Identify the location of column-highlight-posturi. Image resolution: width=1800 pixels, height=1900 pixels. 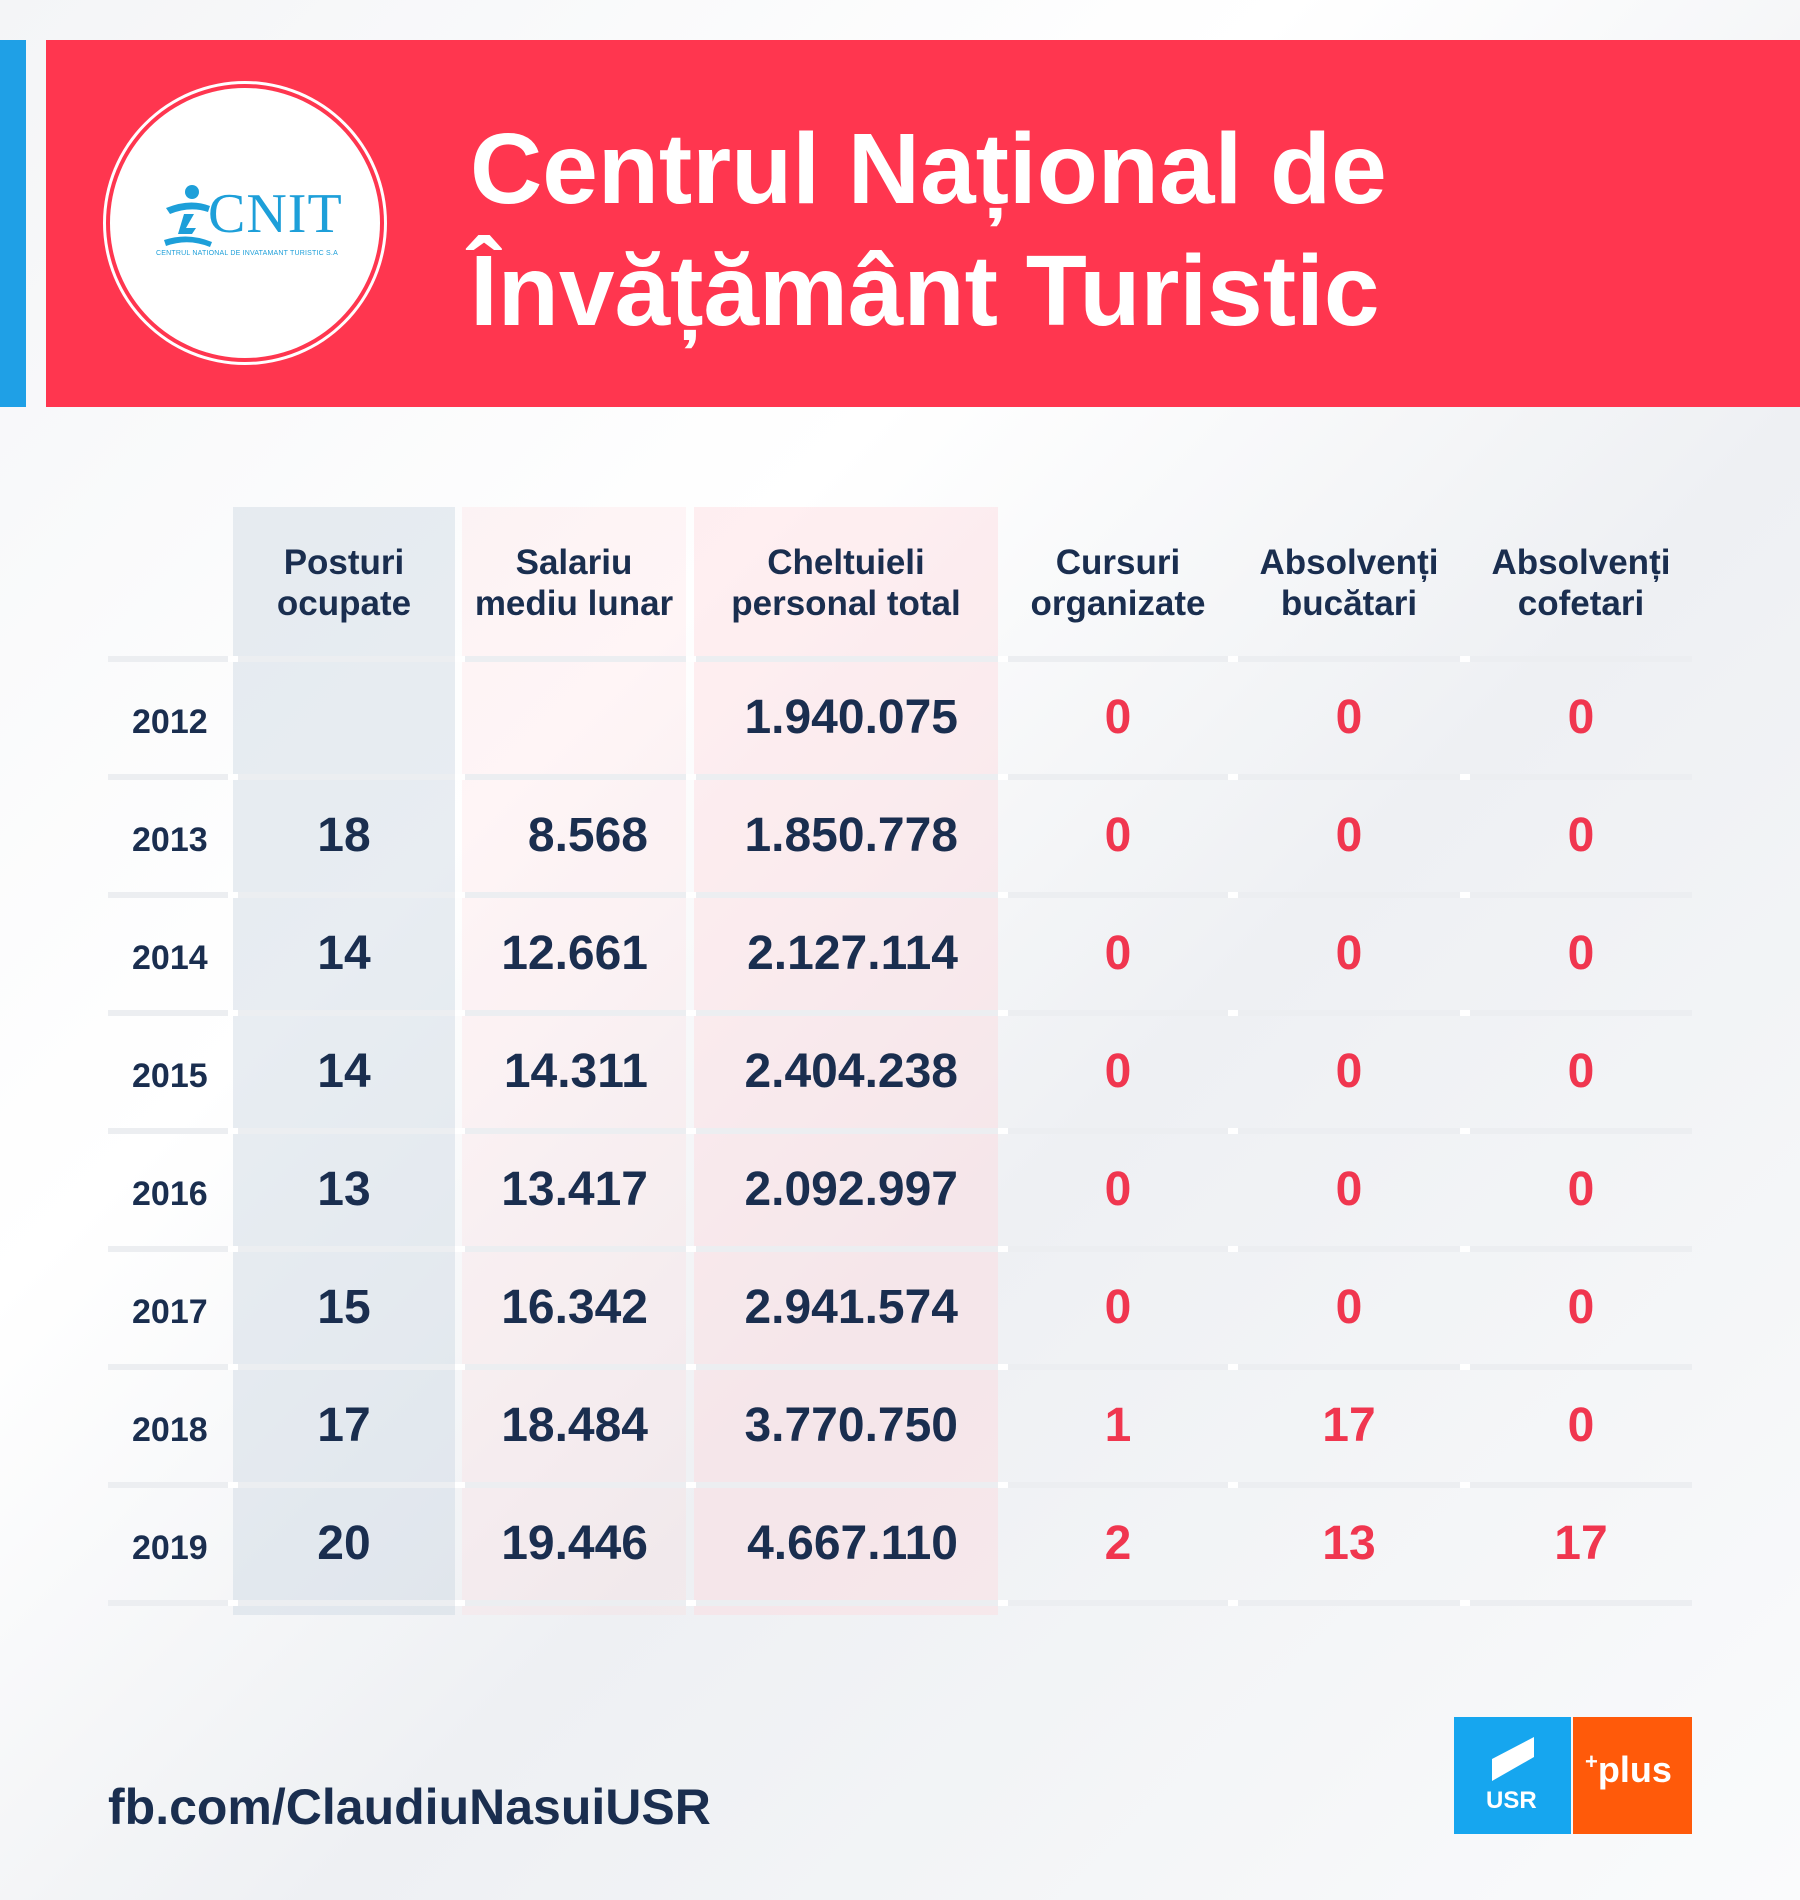
(344, 1061).